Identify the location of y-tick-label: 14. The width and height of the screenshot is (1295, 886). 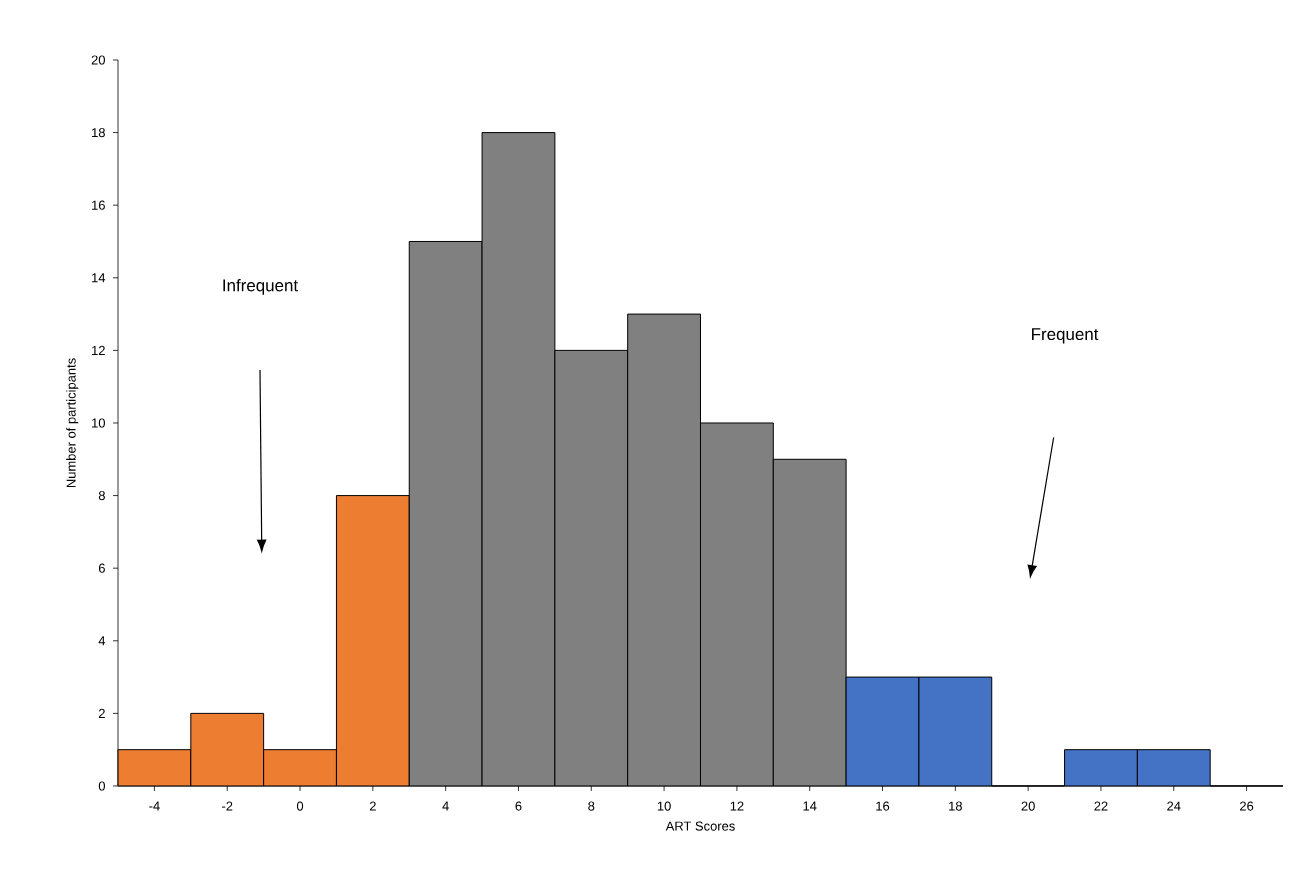
(99, 278).